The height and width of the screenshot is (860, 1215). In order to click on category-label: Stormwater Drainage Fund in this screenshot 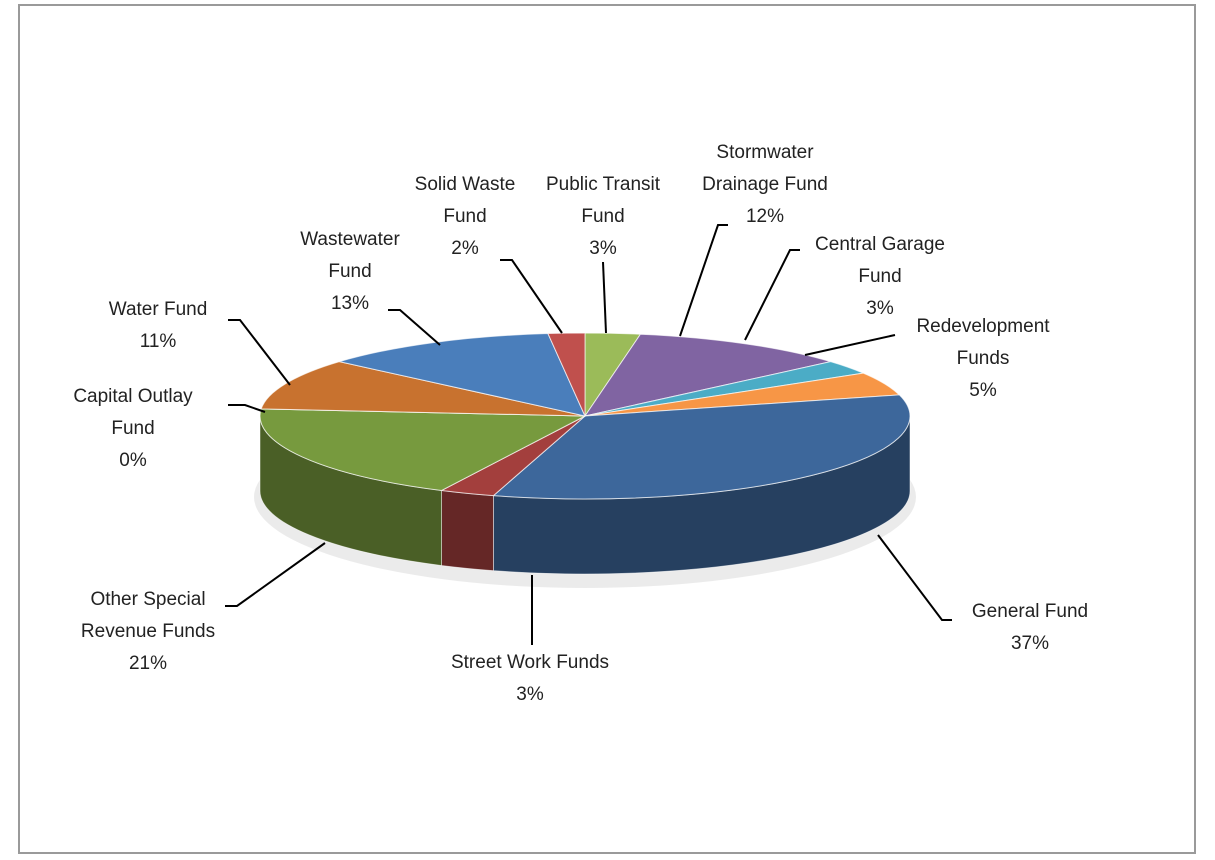, I will do `click(765, 168)`.